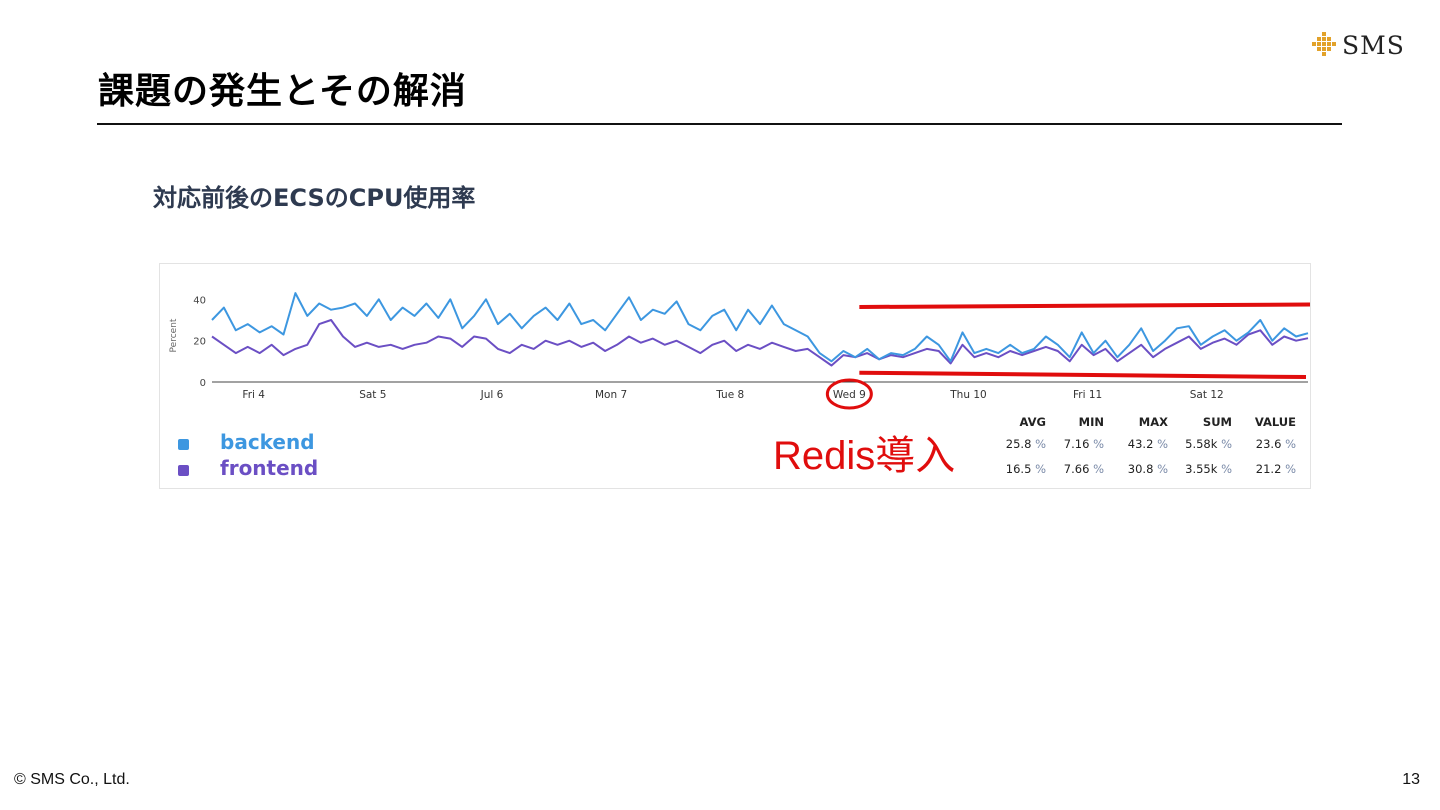 This screenshot has height=810, width=1440. Describe the element at coordinates (1147, 469) in the screenshot. I see `stats-value: 30.8 %` at that location.